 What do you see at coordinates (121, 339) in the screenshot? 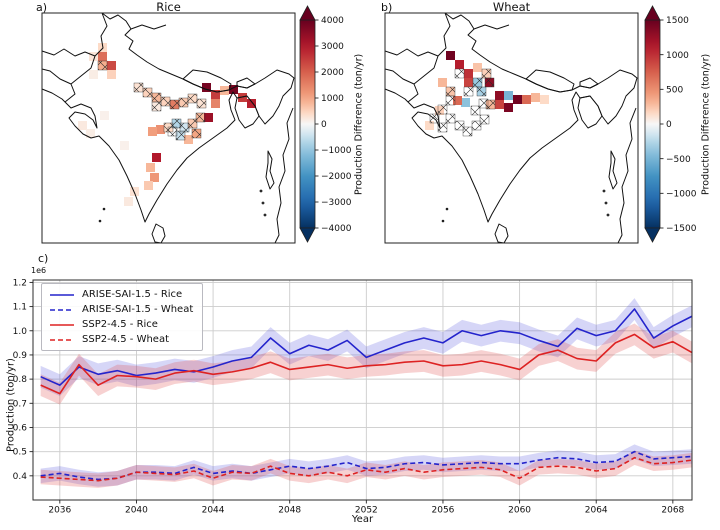
I see `legend-item: SSP2-4.5 - Wheat` at bounding box center [121, 339].